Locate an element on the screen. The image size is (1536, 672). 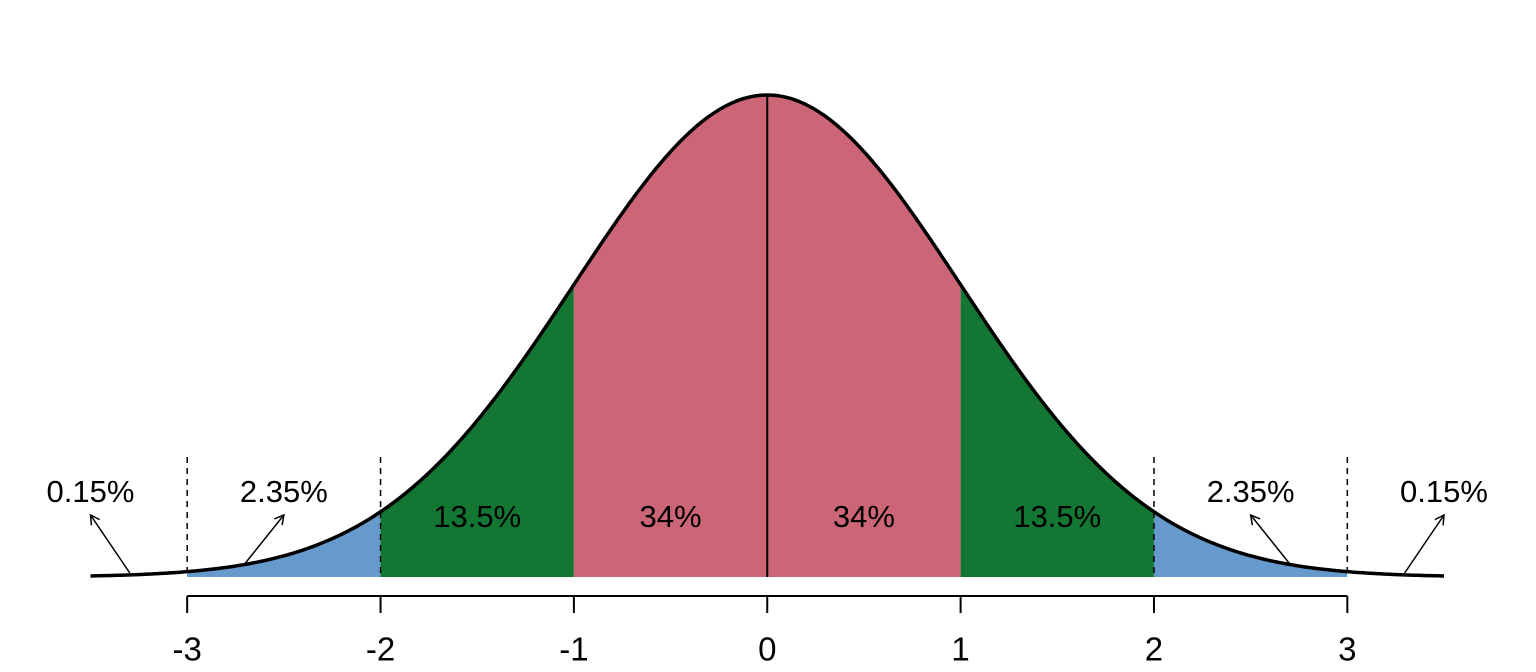
x-tick-label: -1 is located at coordinates (573, 649).